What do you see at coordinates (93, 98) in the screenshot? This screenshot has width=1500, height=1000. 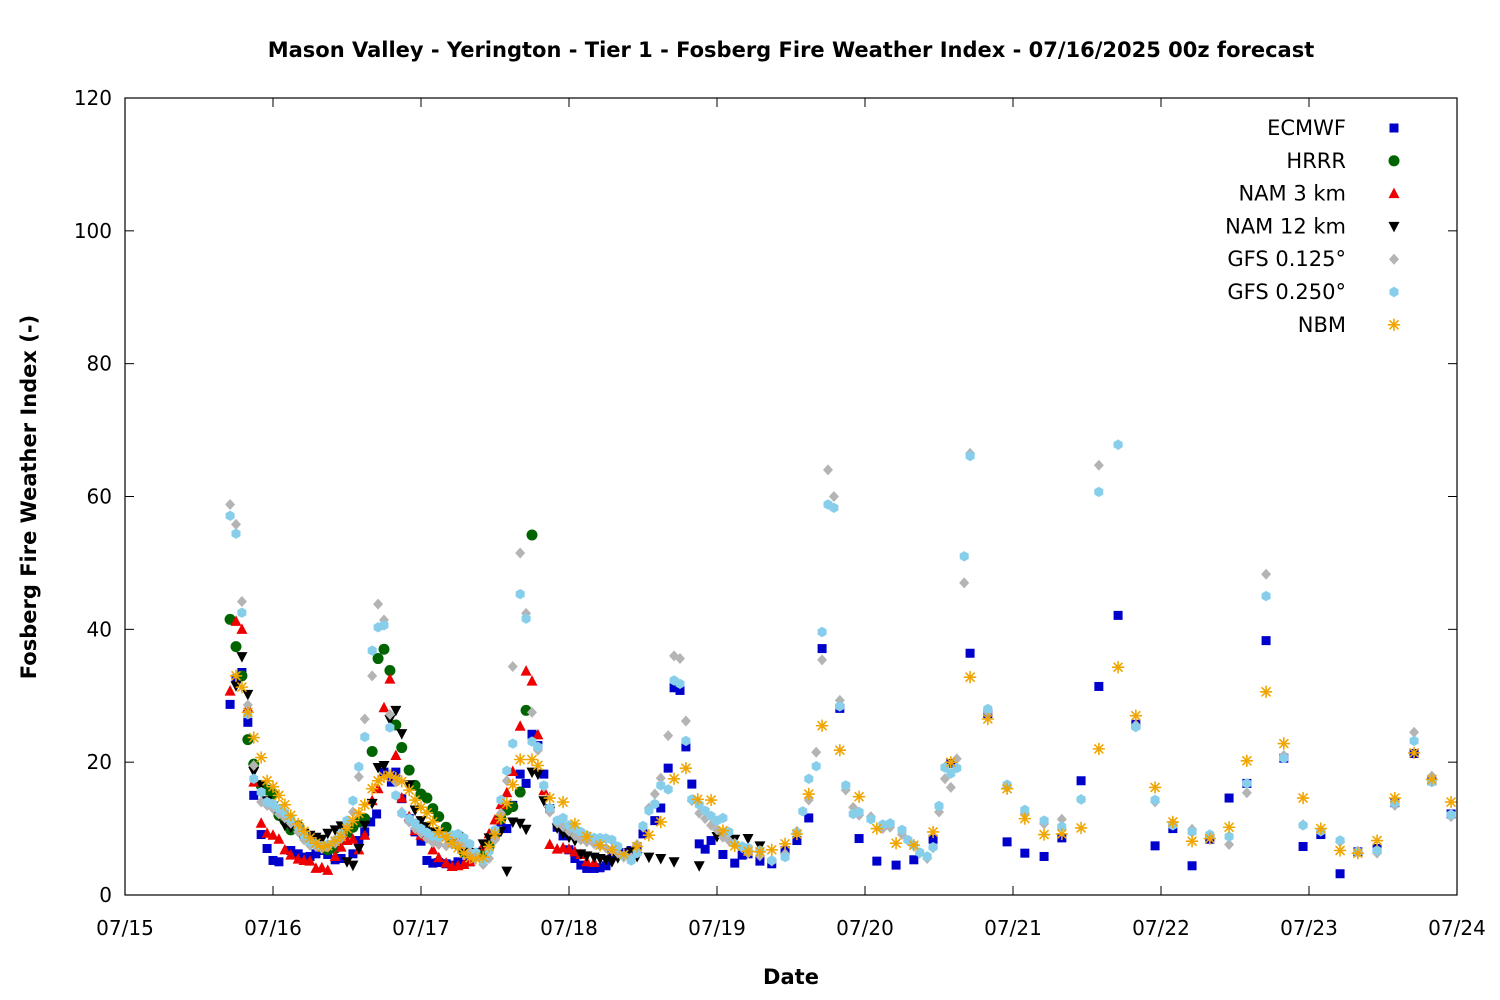 I see `y-tick-label: 120` at bounding box center [93, 98].